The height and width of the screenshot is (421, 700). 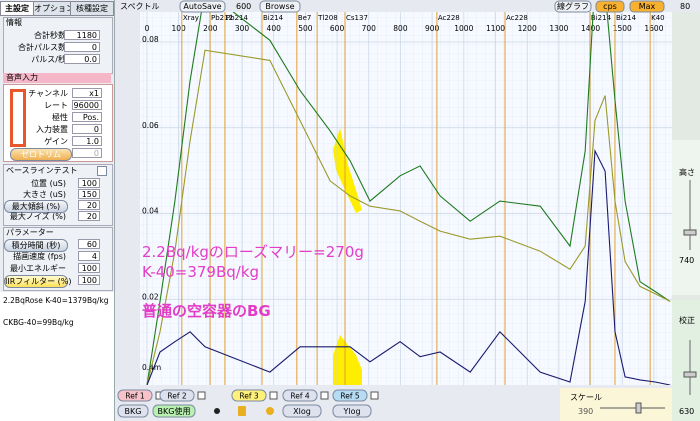 I want to click on checkbox, so click(x=102, y=171).